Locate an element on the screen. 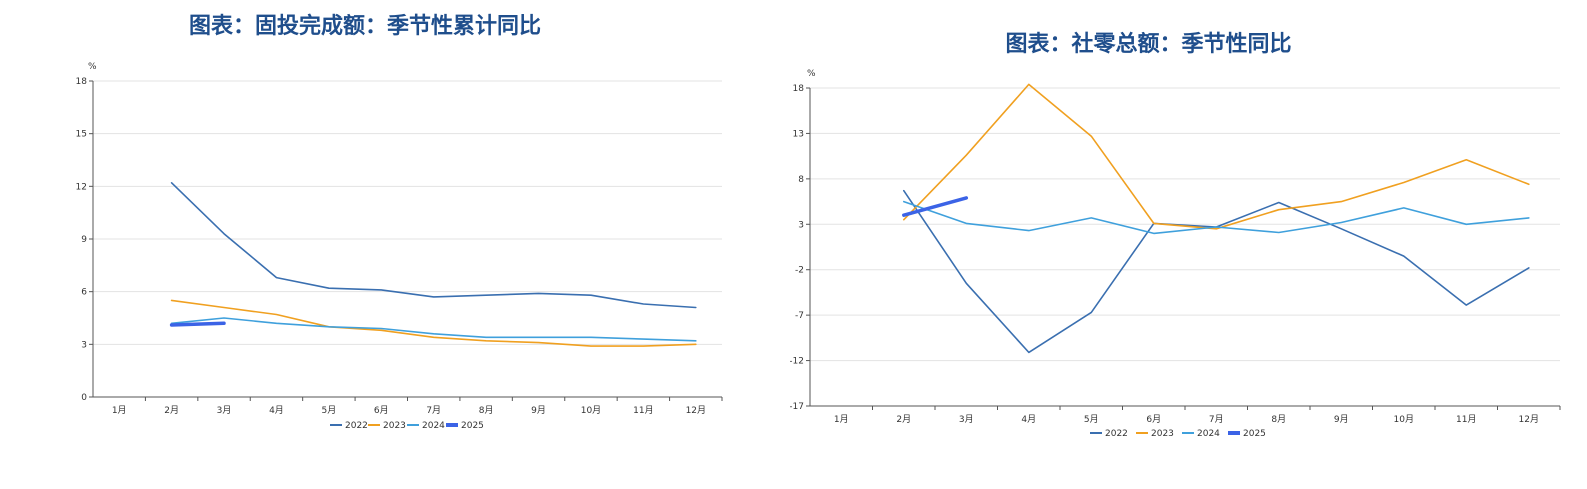 This screenshot has height=489, width=1587. y-tick-label: 8 is located at coordinates (801, 180).